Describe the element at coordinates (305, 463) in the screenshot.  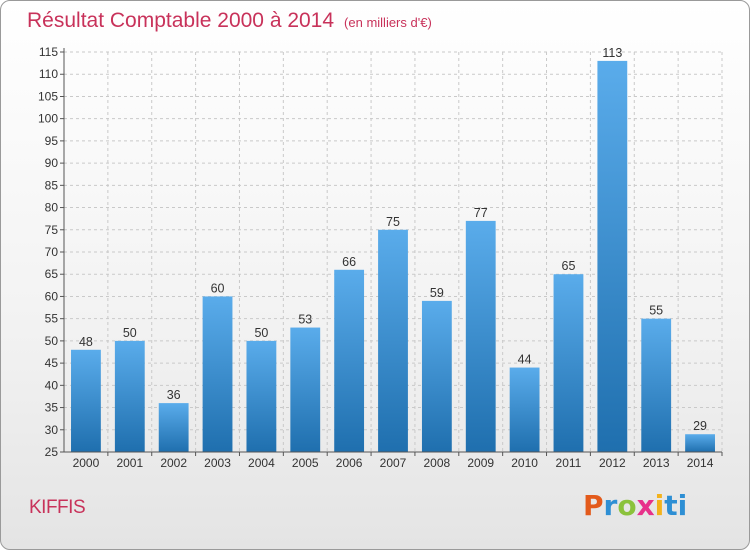
I see `x-tick-label: 2005` at that location.